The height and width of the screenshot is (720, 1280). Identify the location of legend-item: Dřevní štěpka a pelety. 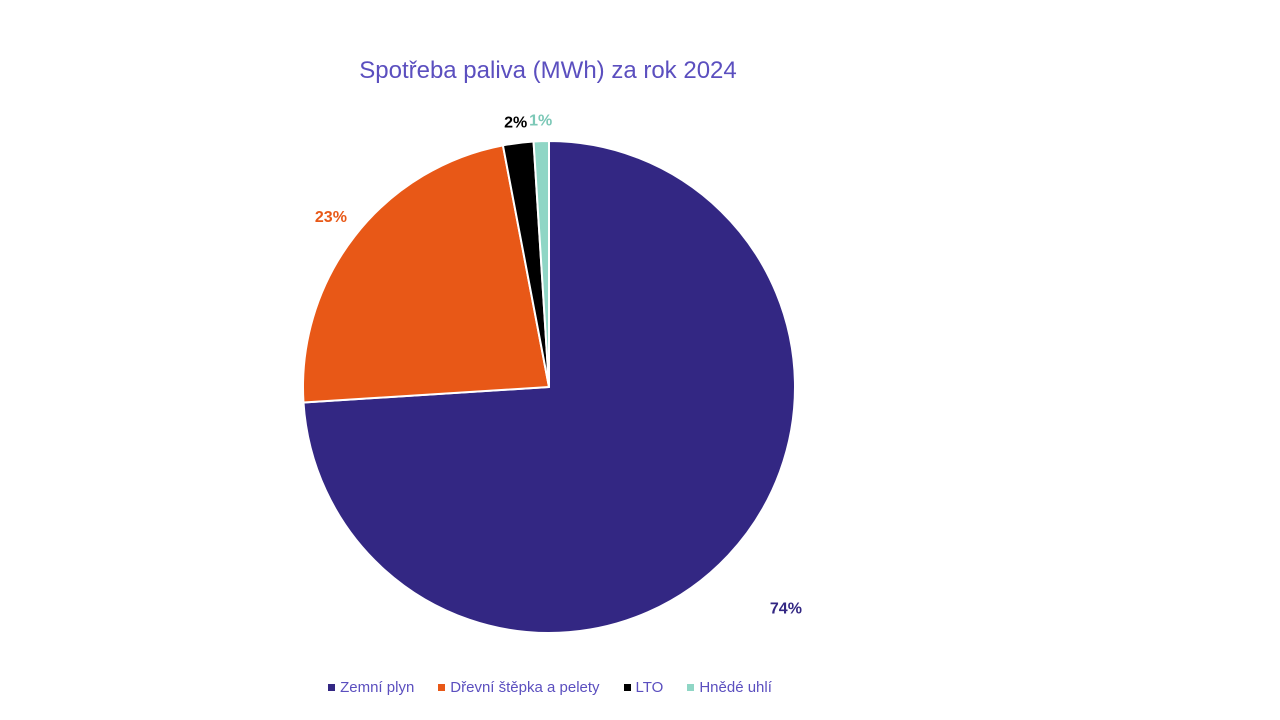
(519, 687).